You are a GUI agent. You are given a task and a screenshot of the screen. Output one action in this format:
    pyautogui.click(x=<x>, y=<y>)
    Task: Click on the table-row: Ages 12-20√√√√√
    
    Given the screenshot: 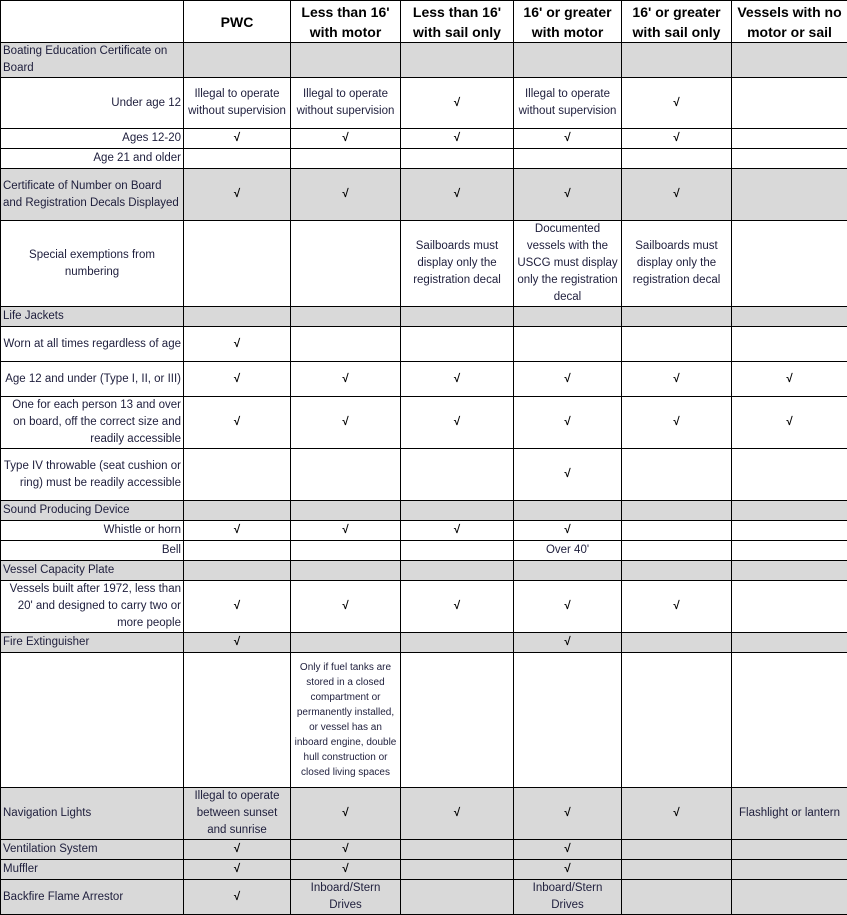 What is the action you would take?
    pyautogui.click(x=424, y=139)
    